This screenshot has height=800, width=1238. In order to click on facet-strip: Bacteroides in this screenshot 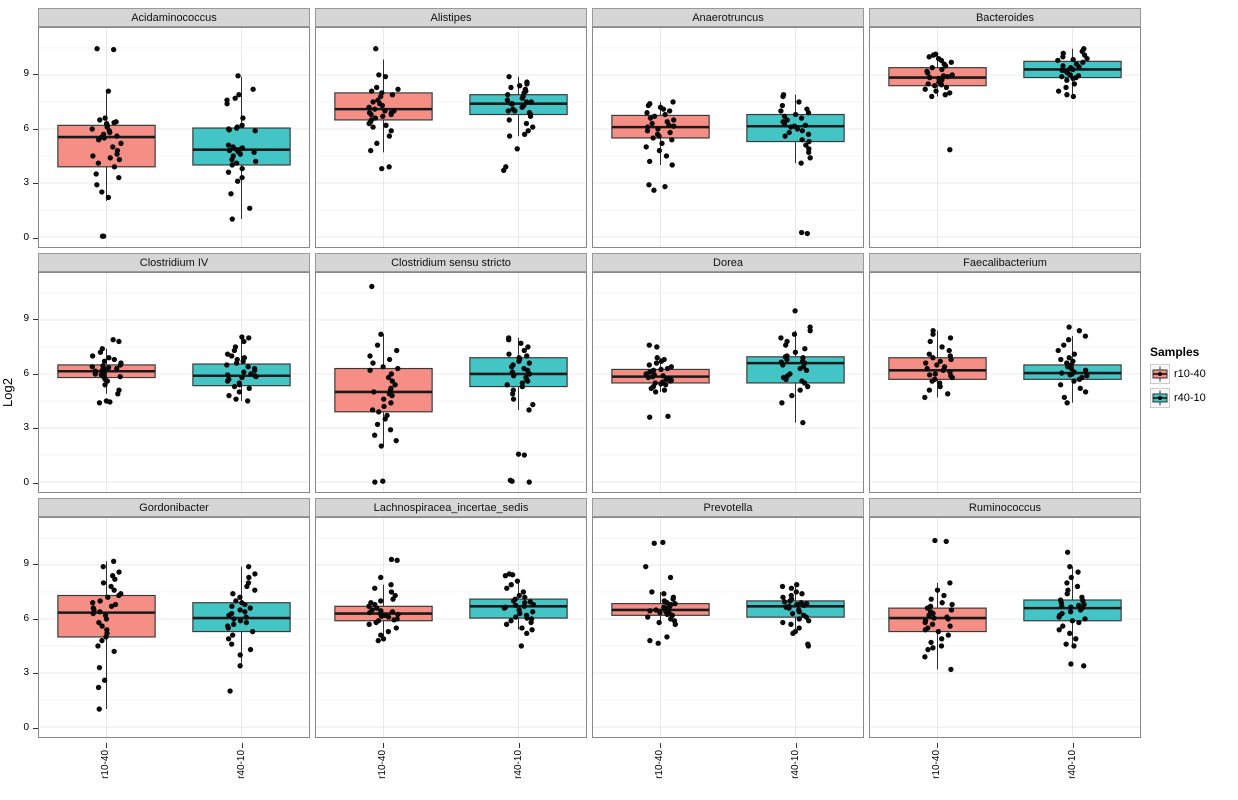, I will do `click(1005, 17)`.